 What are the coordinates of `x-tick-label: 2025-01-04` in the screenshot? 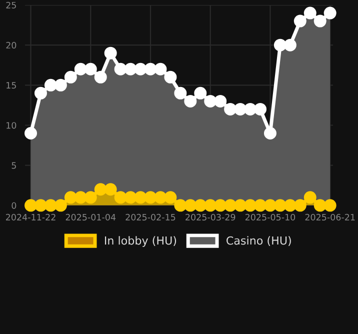 It's located at (91, 217).